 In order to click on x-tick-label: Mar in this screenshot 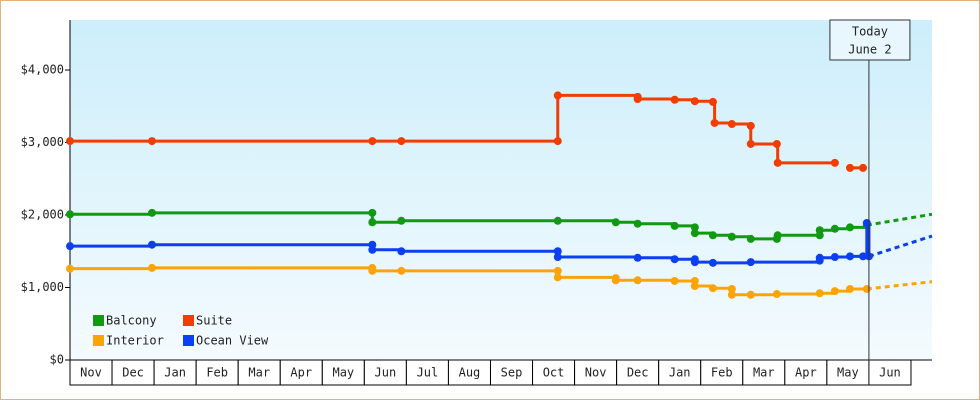, I will do `click(259, 373)`.